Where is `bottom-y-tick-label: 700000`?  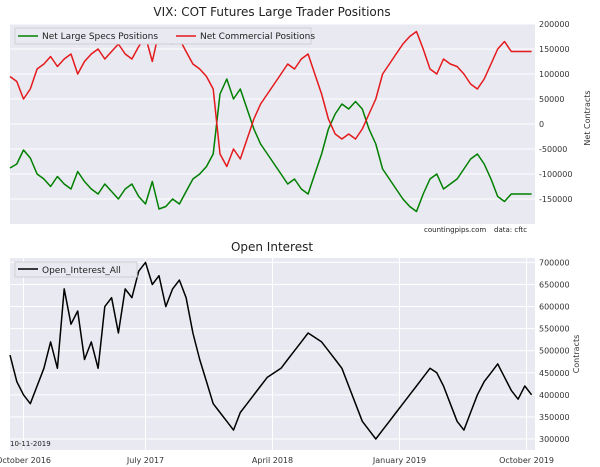 bottom-y-tick-label: 700000 is located at coordinates (554, 262).